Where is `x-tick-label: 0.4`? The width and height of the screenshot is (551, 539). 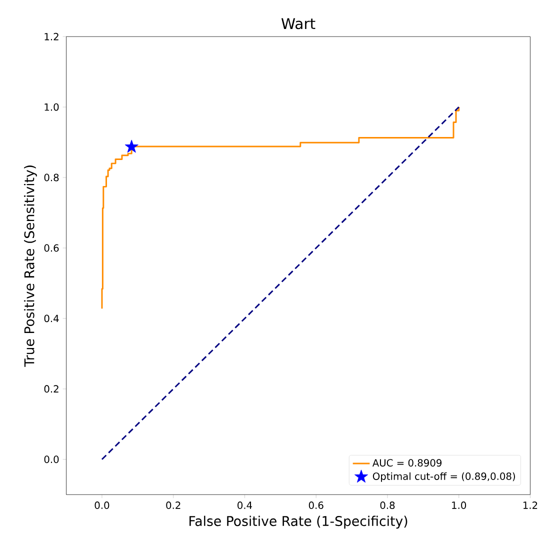 x-tick-label: 0.4 is located at coordinates (245, 505).